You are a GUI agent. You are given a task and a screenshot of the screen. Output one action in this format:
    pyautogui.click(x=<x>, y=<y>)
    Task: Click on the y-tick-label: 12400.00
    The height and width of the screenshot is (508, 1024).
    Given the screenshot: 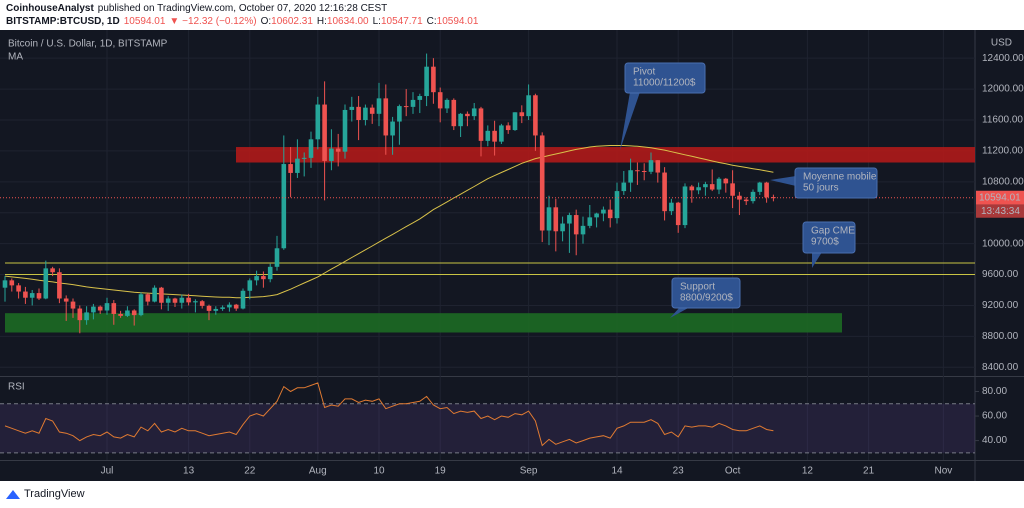 What is the action you would take?
    pyautogui.click(x=1003, y=58)
    